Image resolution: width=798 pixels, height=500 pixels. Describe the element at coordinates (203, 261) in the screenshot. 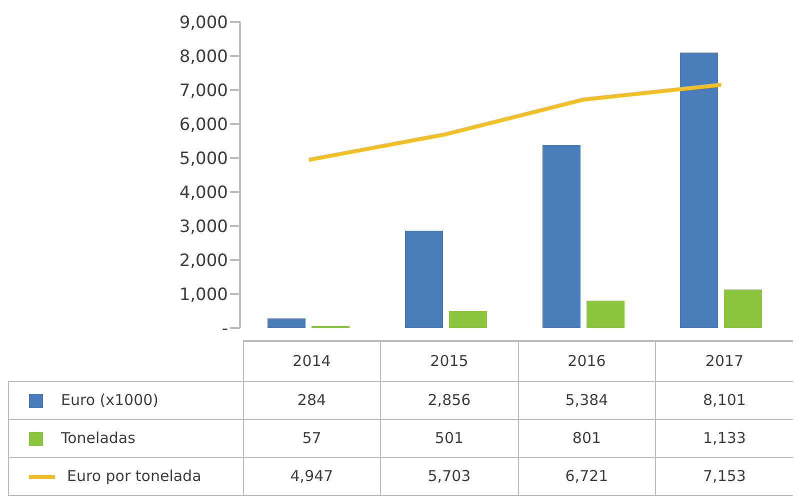

I see `y-tick-label: 2,000` at that location.